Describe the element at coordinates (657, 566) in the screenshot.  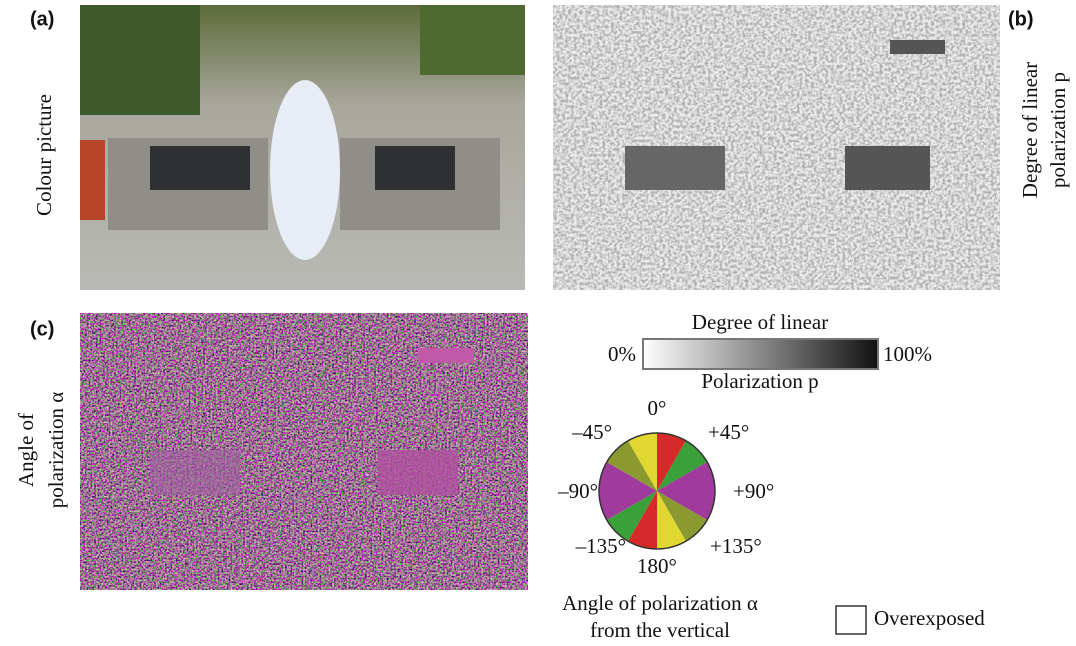
I see `angle-label: 180°` at that location.